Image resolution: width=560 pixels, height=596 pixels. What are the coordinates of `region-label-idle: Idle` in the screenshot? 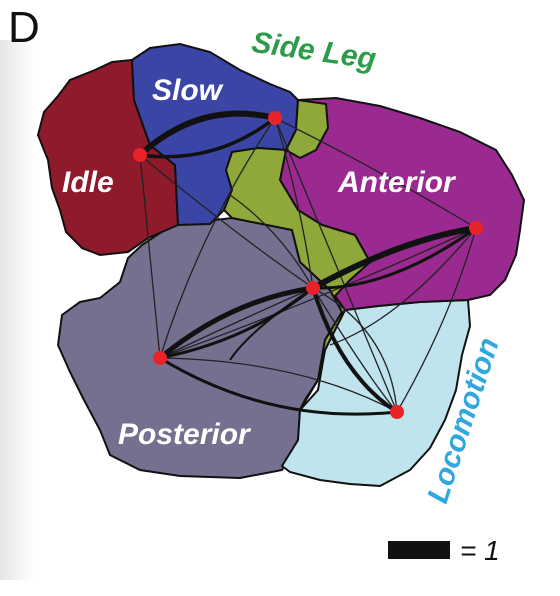 It's located at (88, 182).